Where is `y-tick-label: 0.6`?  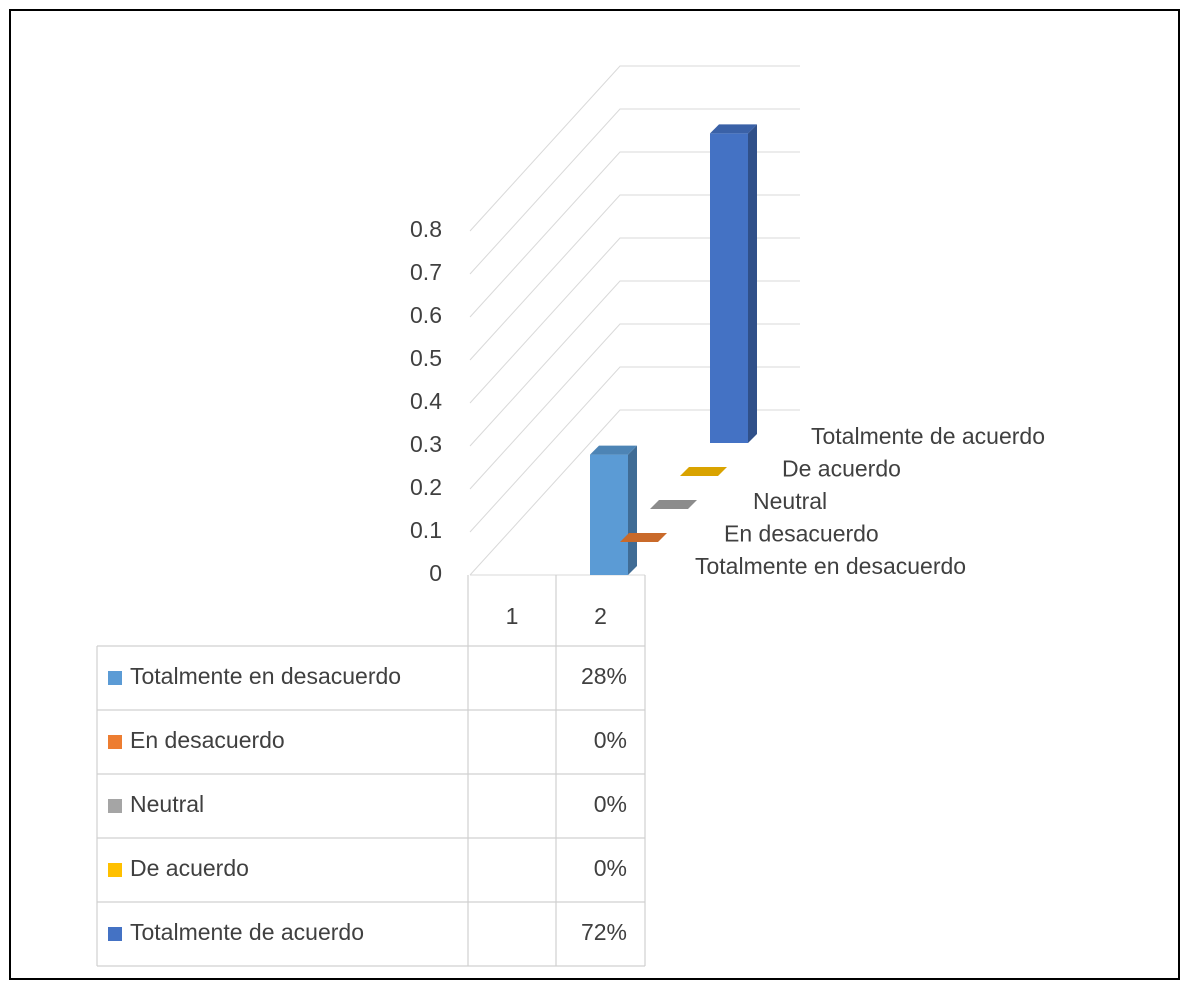 y-tick-label: 0.6 is located at coordinates (426, 315).